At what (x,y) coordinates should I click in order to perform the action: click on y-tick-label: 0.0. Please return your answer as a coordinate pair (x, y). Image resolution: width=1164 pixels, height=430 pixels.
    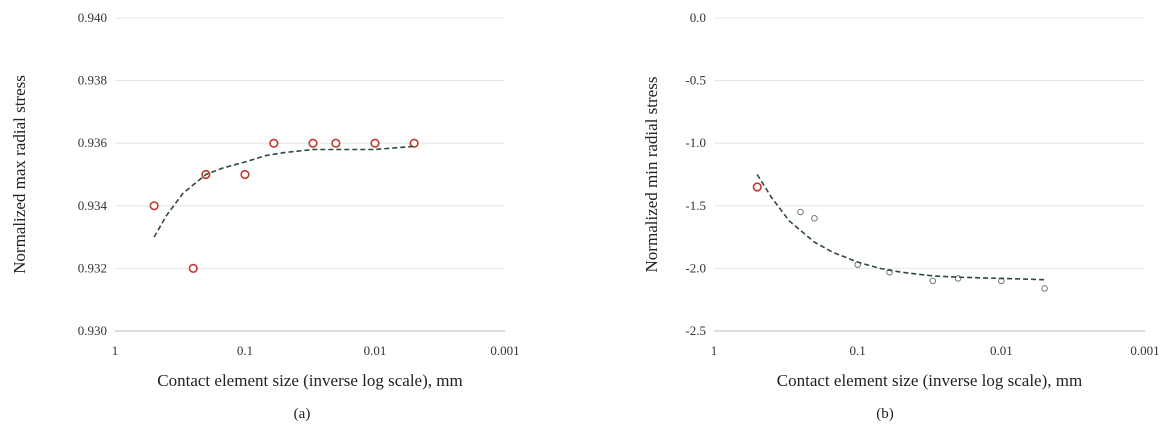
    Looking at the image, I should click on (698, 17).